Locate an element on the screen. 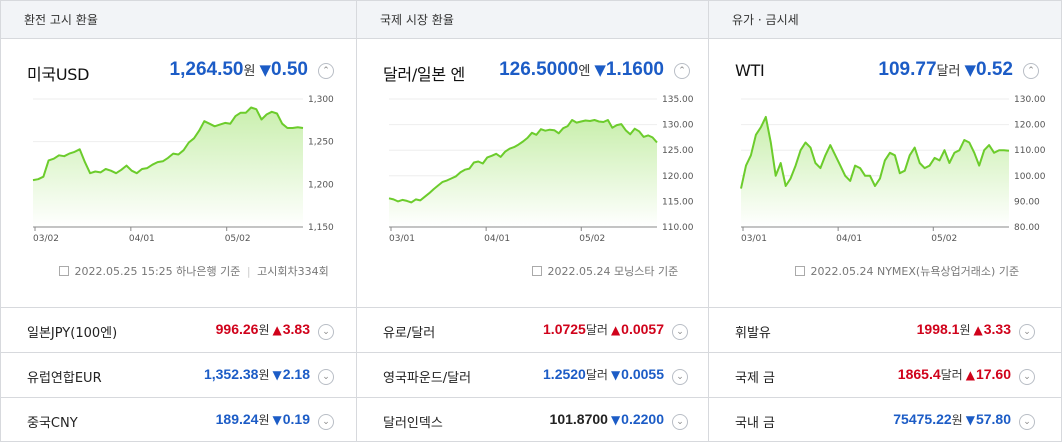  list-item: 국제 금 1865.4 달러 ▲ 17.60 ⌄ is located at coordinates (885, 375).